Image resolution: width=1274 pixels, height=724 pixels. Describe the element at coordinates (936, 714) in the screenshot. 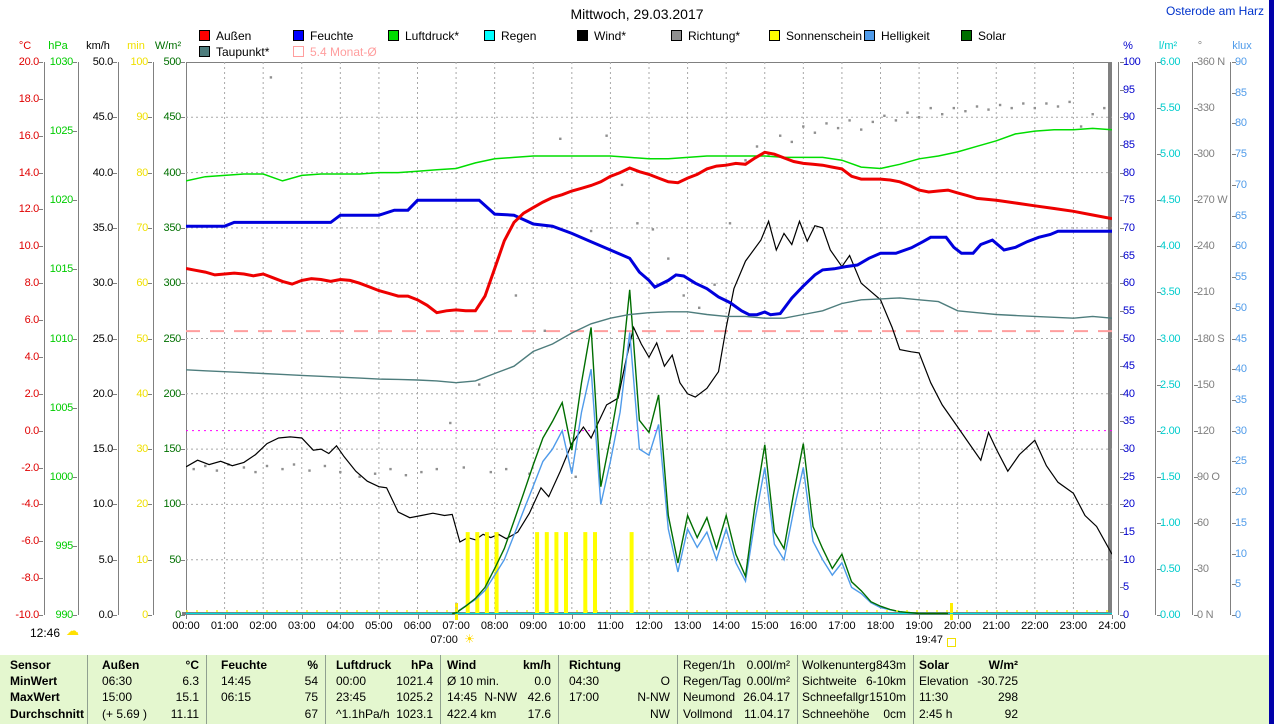

I see `table-cell-solar: 2:45 h` at that location.